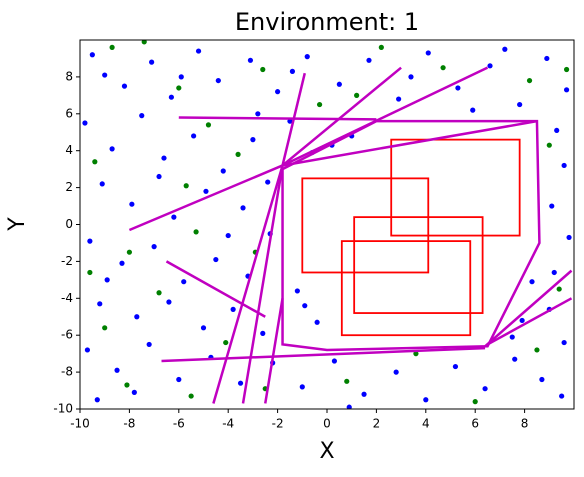 Image resolution: width=584 pixels, height=477 pixels. I want to click on y-tick-label: 6, so click(69, 113).